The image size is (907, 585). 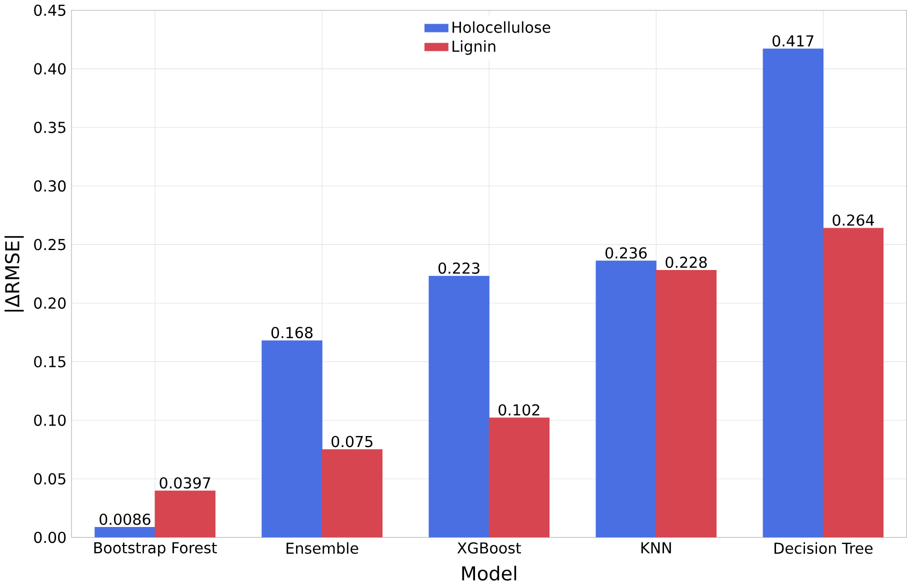 What do you see at coordinates (292, 332) in the screenshot?
I see `data-label: 0.168` at bounding box center [292, 332].